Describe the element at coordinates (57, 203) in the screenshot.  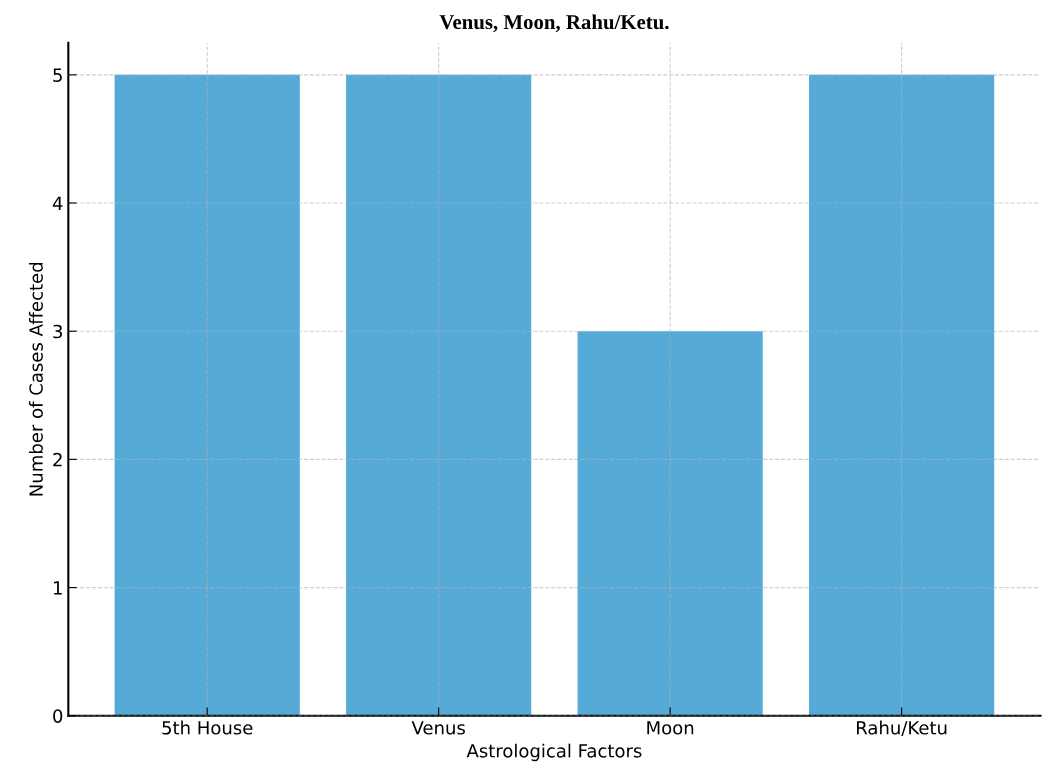
I see `y-tick-label: 4` at that location.